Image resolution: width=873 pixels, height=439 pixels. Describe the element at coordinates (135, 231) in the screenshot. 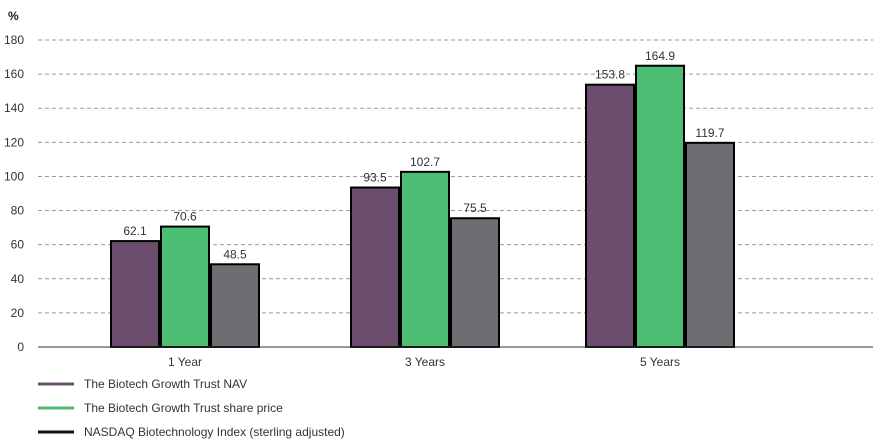

I see `data-label: 62.1` at that location.